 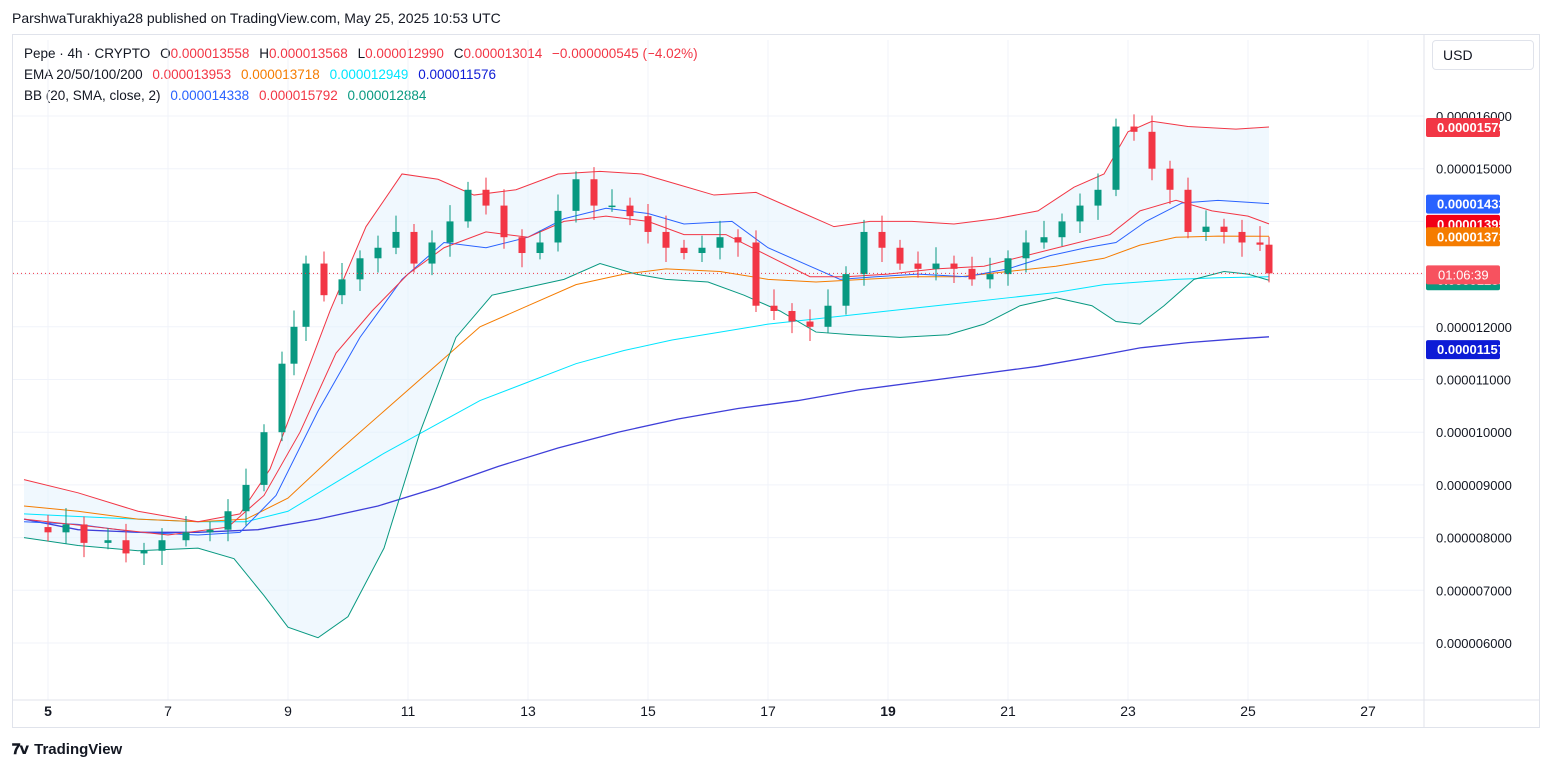 I want to click on symbol-label: Pepe · 4h · CRYPTO, so click(x=87, y=53).